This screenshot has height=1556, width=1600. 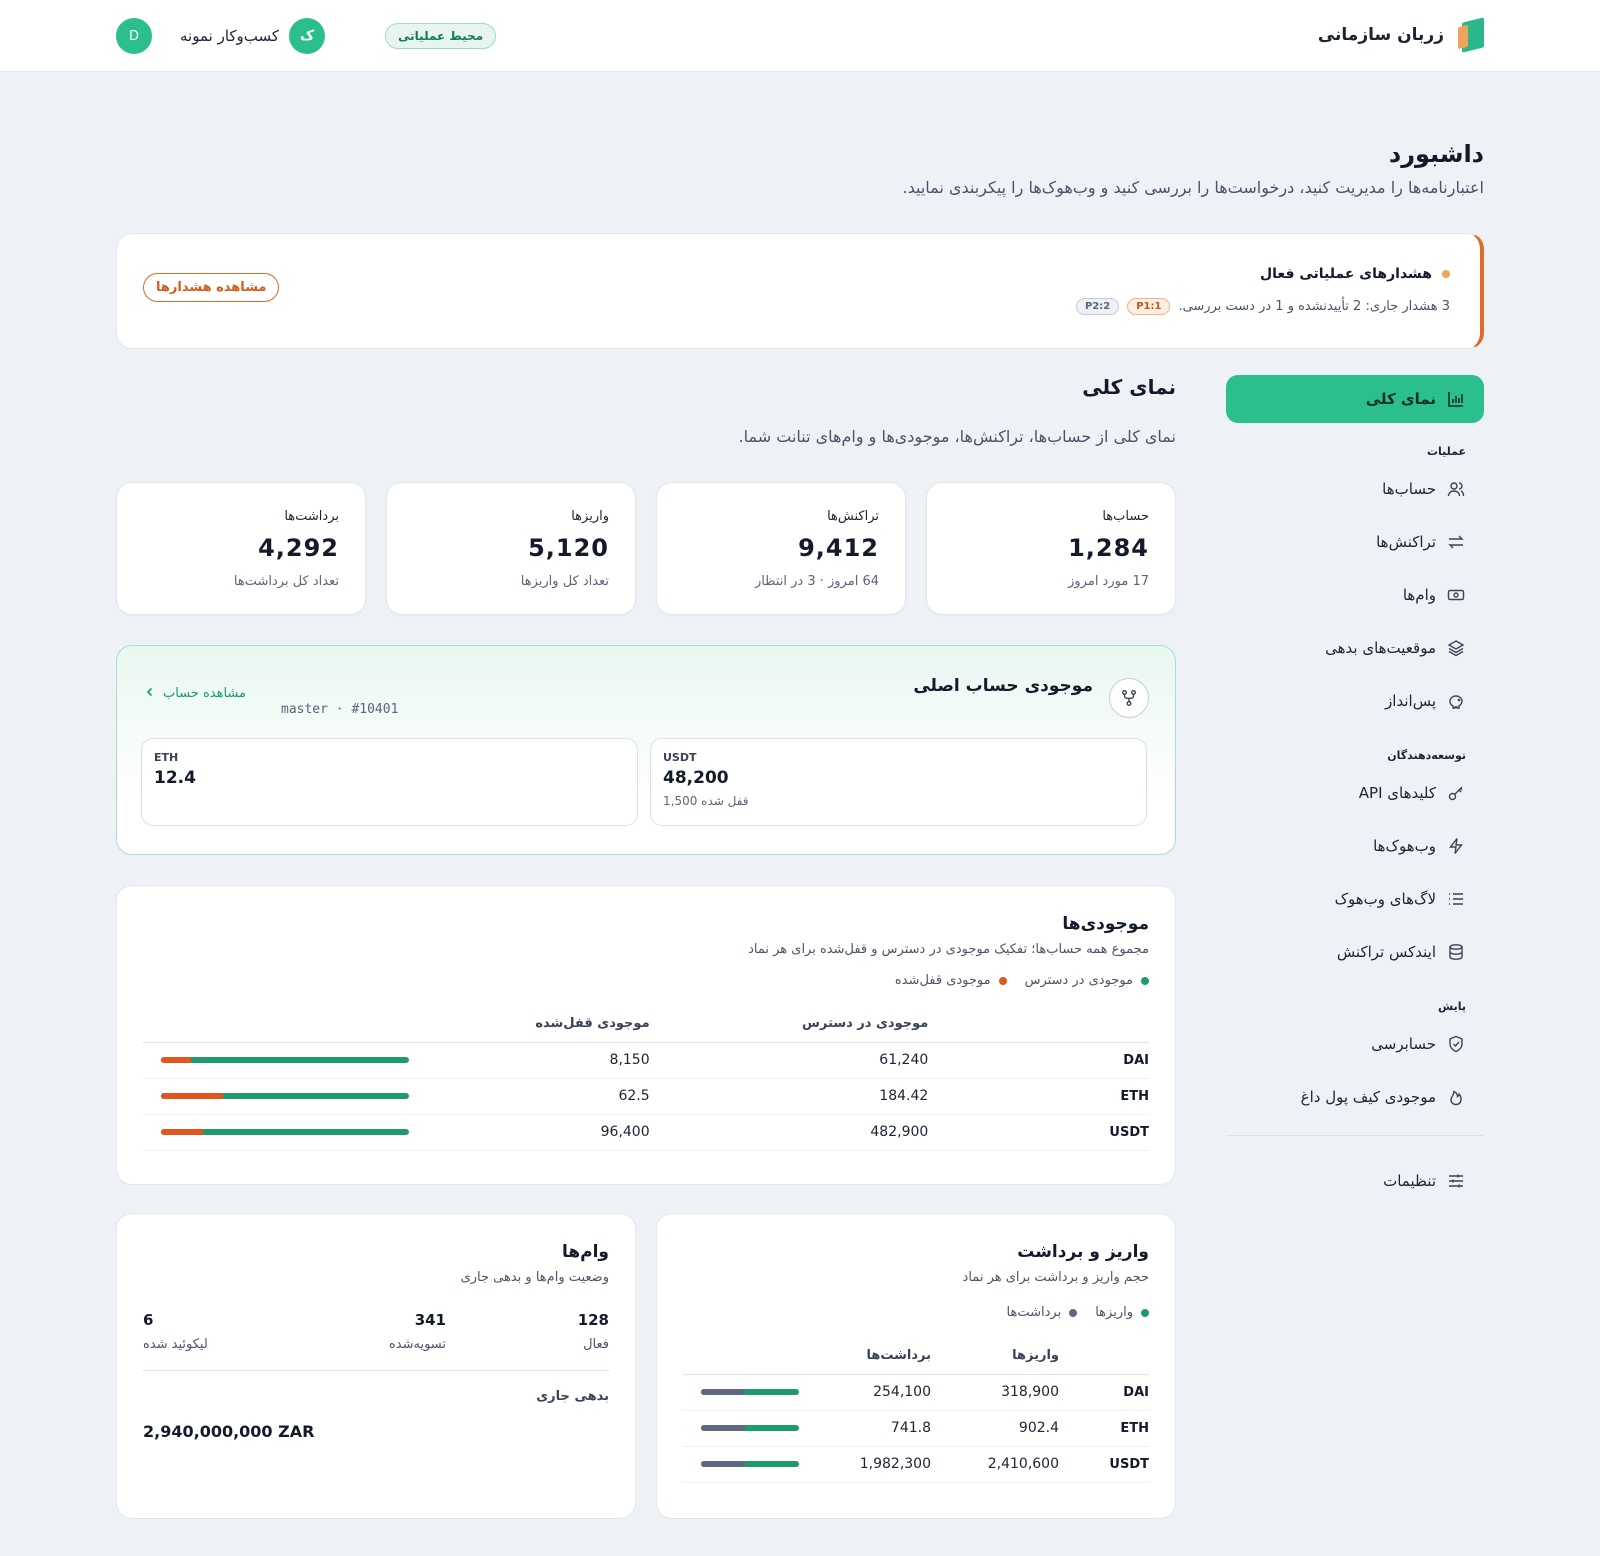 I want to click on overview-title: نمای کلی, so click(x=1129, y=387).